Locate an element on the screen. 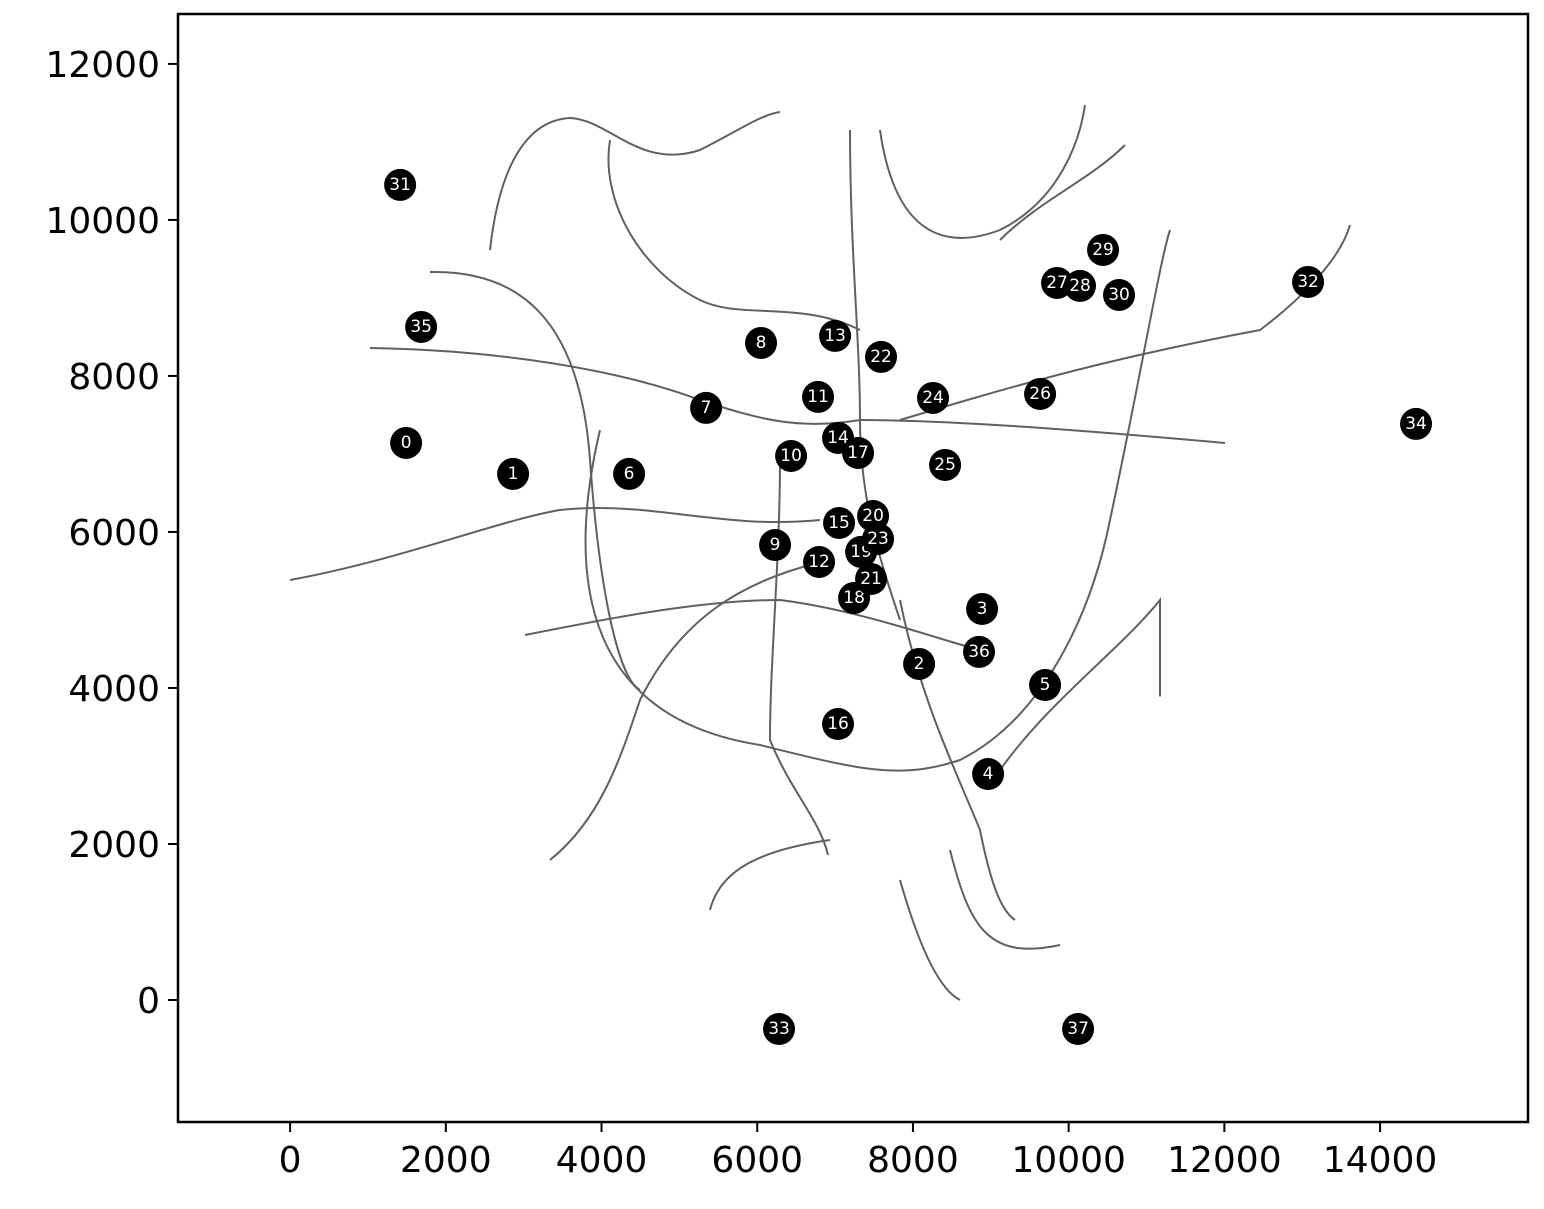 This screenshot has height=1209, width=1544. point-label: 4 is located at coordinates (988, 774).